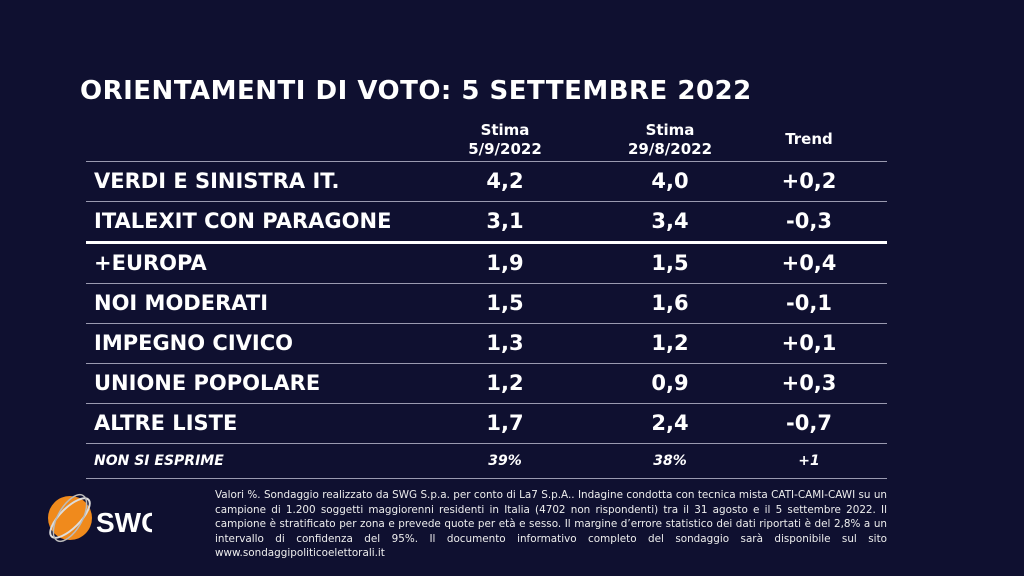 The image size is (1024, 576). I want to click on value-current: 1,2, so click(505, 383).